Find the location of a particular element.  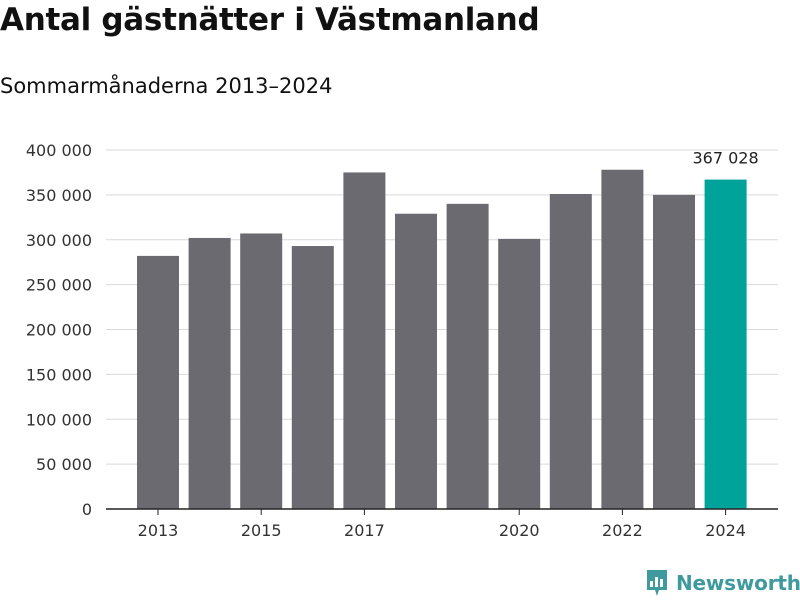

bar-2024 is located at coordinates (725, 344).